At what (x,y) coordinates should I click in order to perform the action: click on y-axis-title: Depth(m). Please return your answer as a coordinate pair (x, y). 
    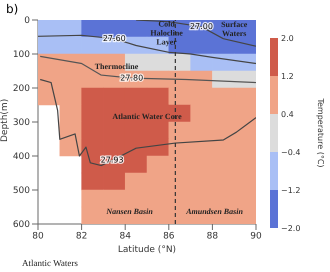
    Looking at the image, I should click on (5, 120).